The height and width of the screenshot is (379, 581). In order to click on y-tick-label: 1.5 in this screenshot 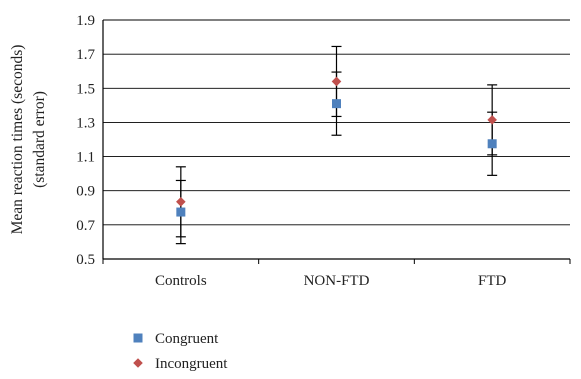, I will do `click(85, 89)`.